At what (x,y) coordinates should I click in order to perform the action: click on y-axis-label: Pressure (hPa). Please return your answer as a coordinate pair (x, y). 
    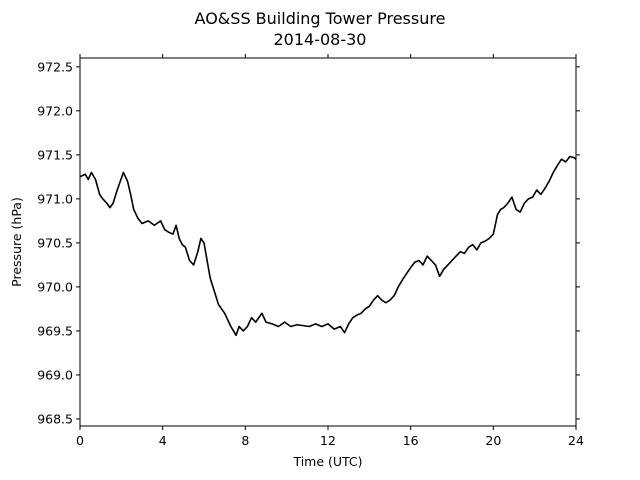
    Looking at the image, I should click on (16, 242).